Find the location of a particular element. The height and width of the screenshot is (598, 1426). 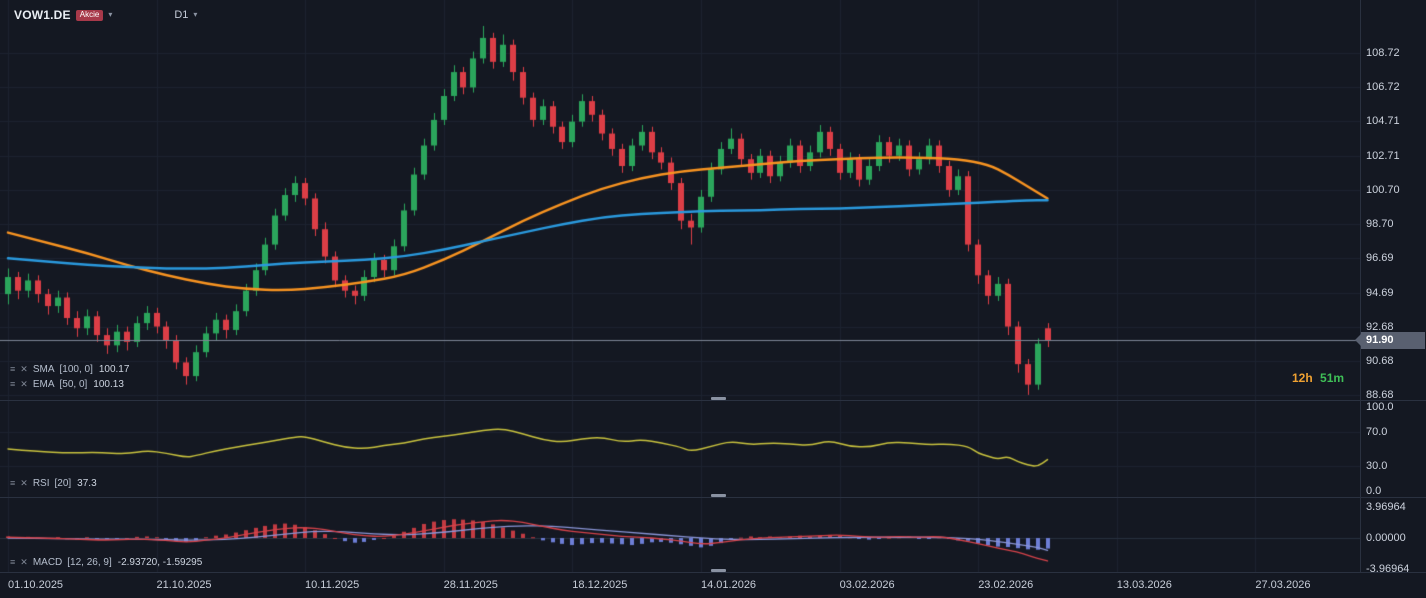

price-axis-label: 104.71 is located at coordinates (1383, 121).